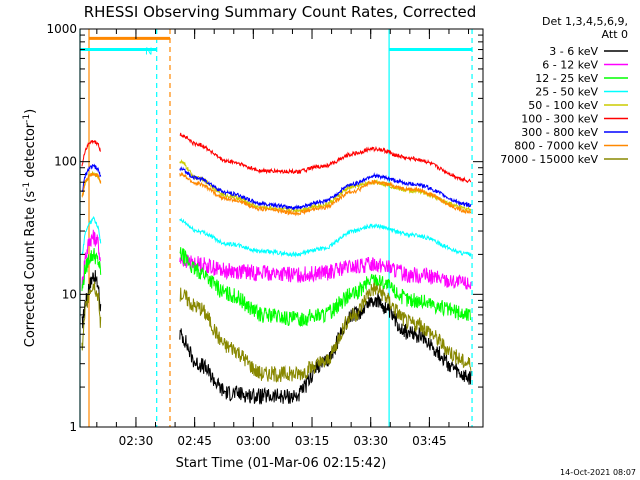 Image resolution: width=640 pixels, height=480 pixels. I want to click on series-25---50-kev, so click(276, 236).